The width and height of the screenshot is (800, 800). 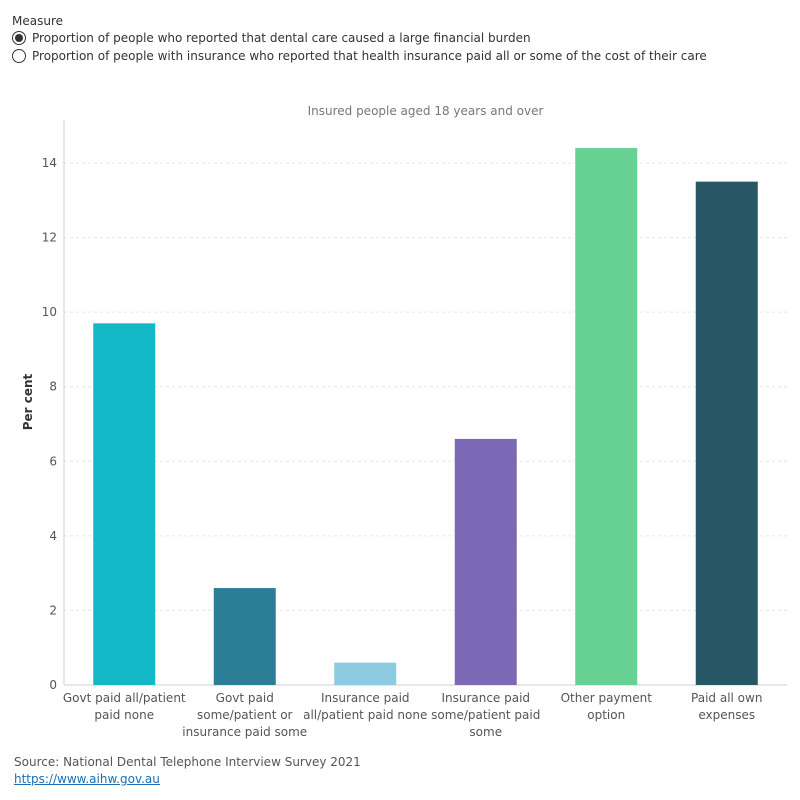 What do you see at coordinates (124, 715) in the screenshot?
I see `x-tick-label: paid none` at bounding box center [124, 715].